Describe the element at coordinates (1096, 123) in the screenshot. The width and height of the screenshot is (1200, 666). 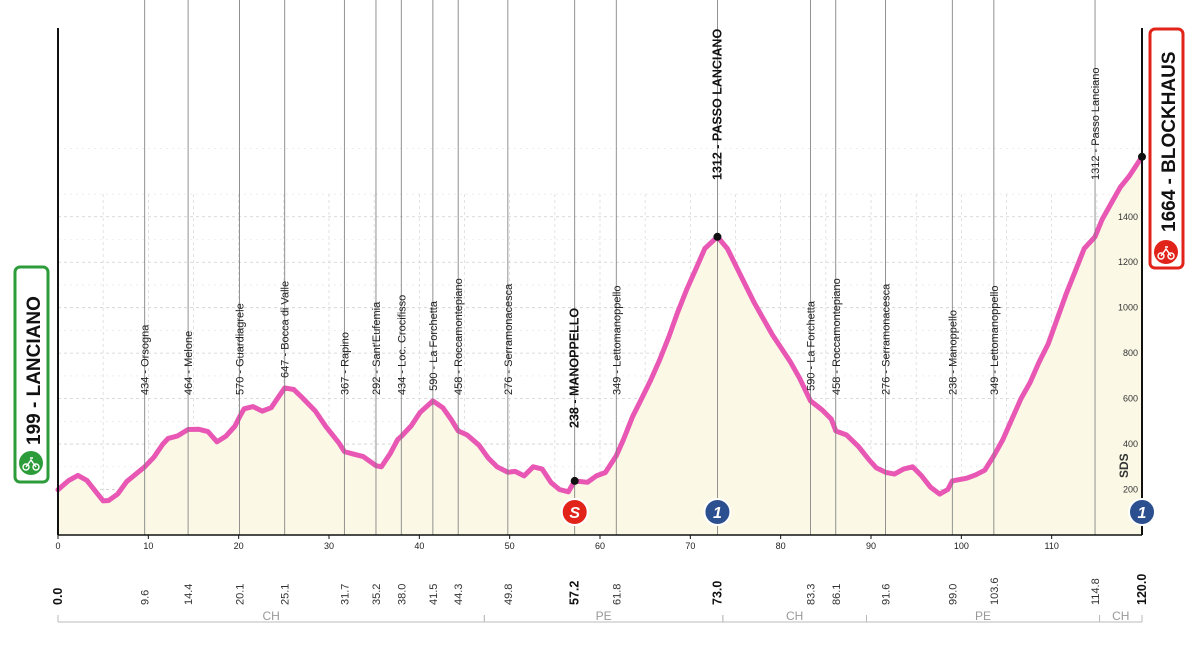
I see `waypoint-label: 1312 - Passo Lanciano` at that location.